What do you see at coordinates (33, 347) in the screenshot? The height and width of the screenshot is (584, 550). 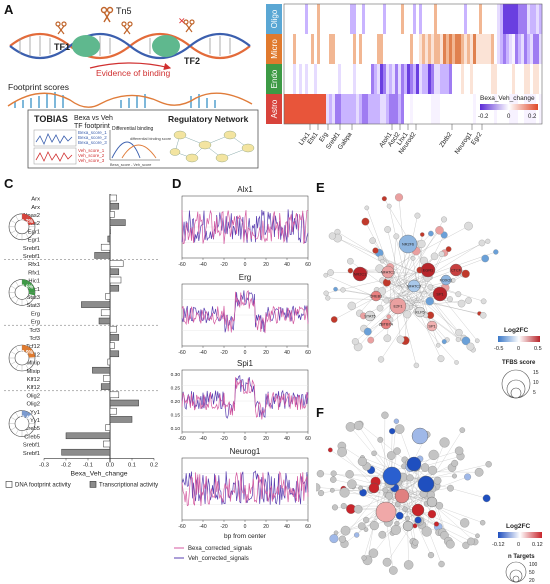 I see `bar-label: Tcf12` at bounding box center [33, 347].